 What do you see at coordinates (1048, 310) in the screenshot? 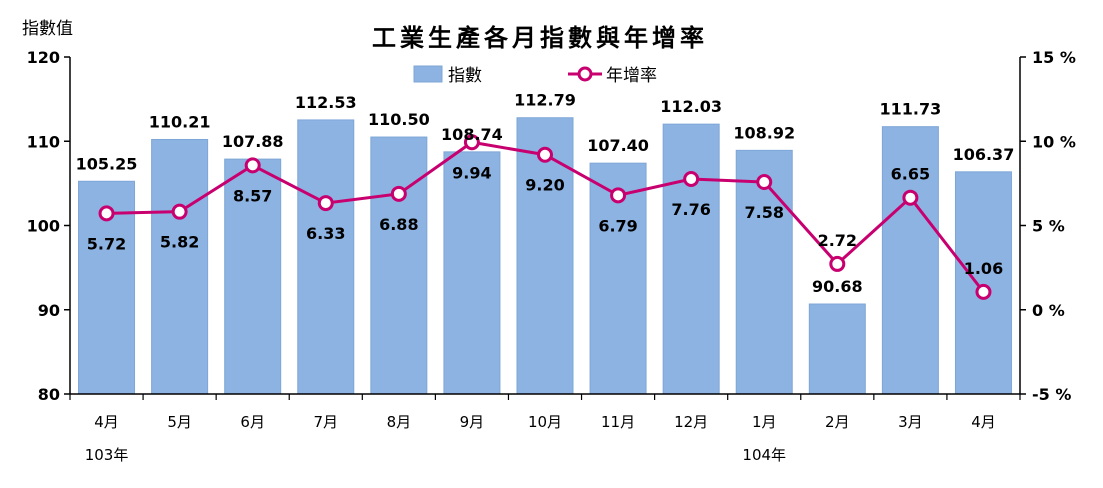
I see `right-tick-label-1: 0 %` at bounding box center [1048, 310].